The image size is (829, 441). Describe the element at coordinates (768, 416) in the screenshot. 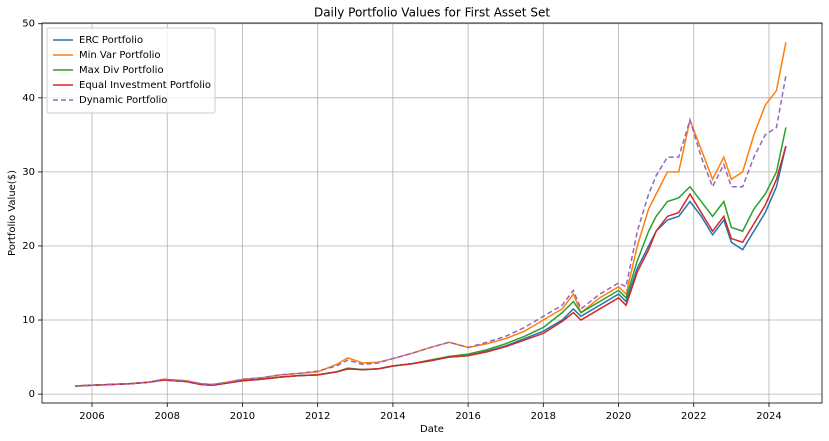

I see `x-tick-label: 2024` at that location.